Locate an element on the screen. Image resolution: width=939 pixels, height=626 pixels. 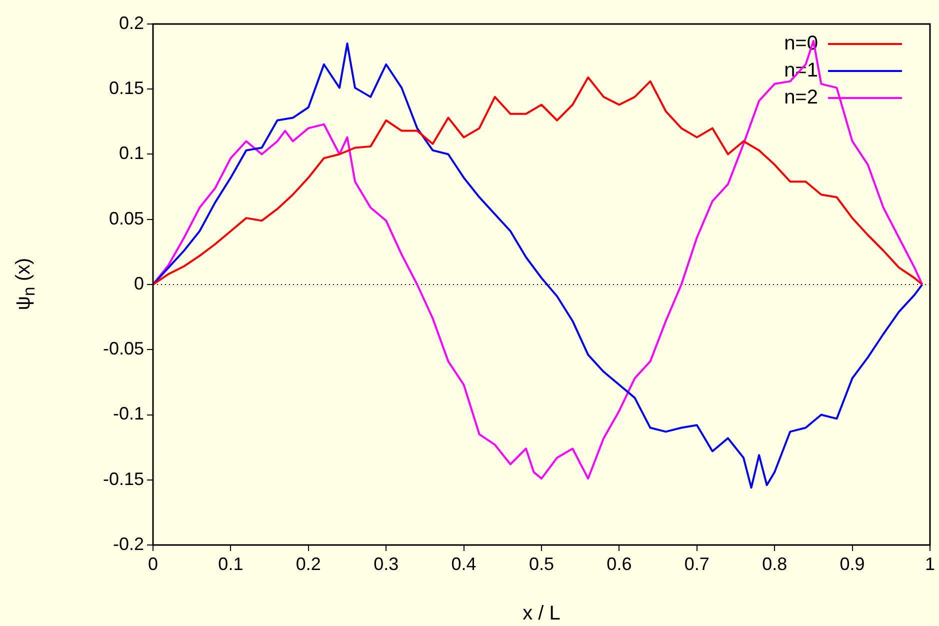
x-tick-label: 0.6 is located at coordinates (619, 564).